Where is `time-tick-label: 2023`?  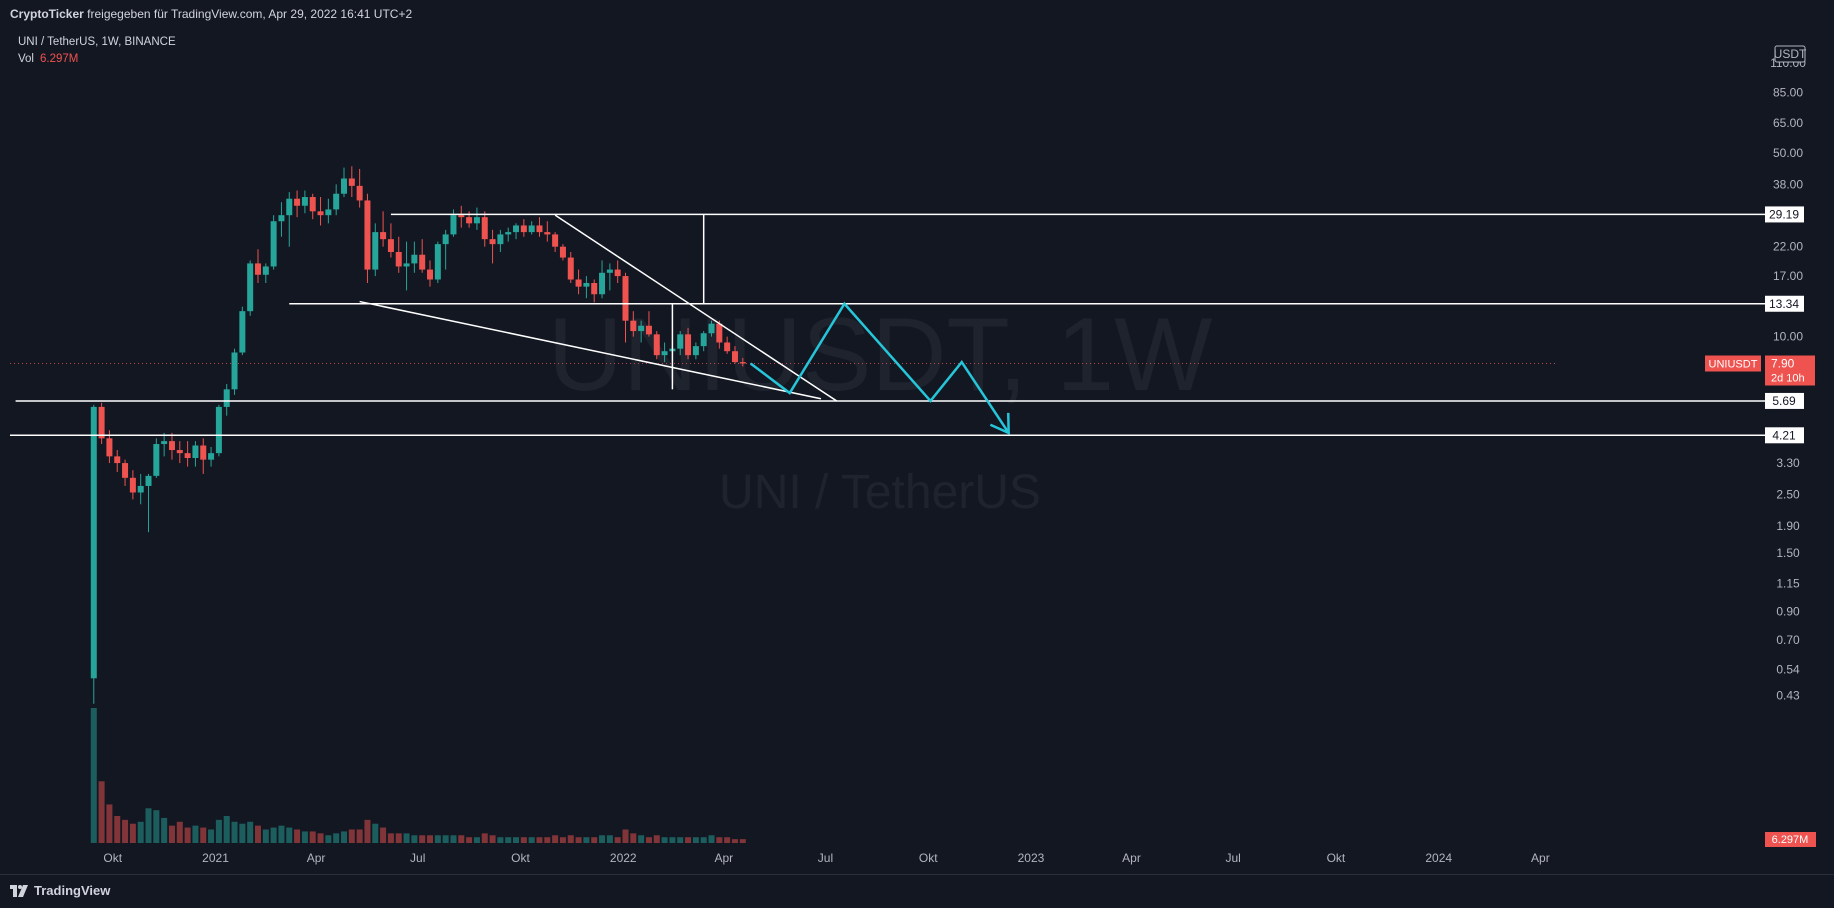
time-tick-label: 2023 is located at coordinates (1031, 858).